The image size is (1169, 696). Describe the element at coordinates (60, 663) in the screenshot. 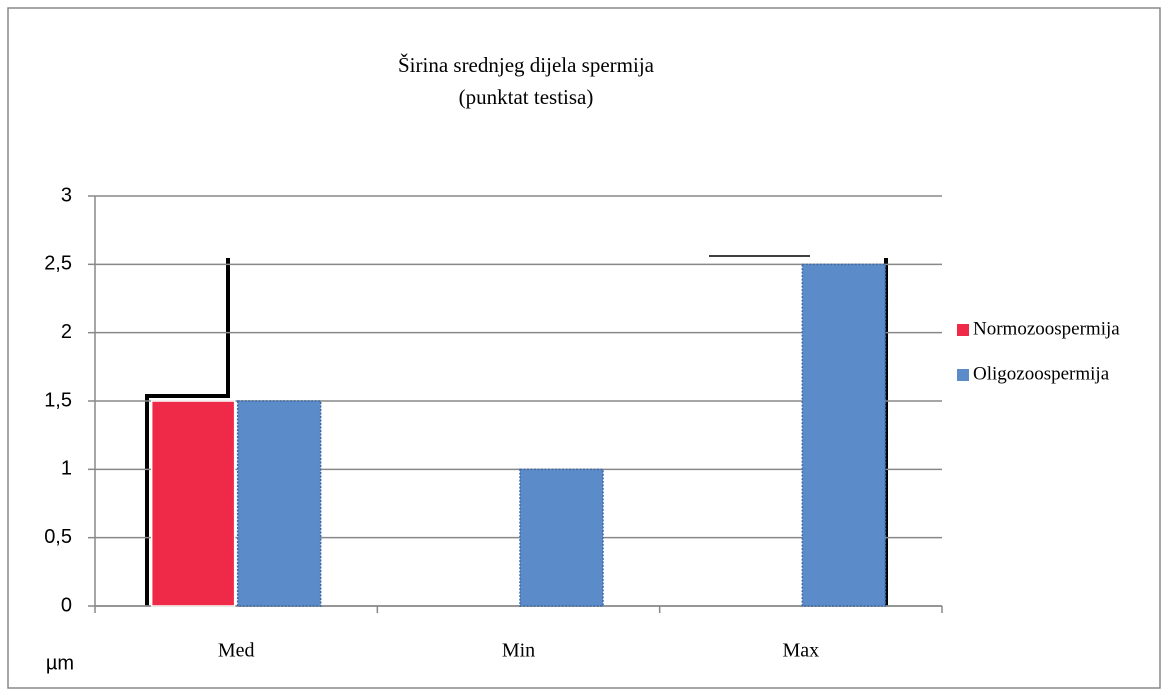

I see `y-axis-label: µm` at that location.